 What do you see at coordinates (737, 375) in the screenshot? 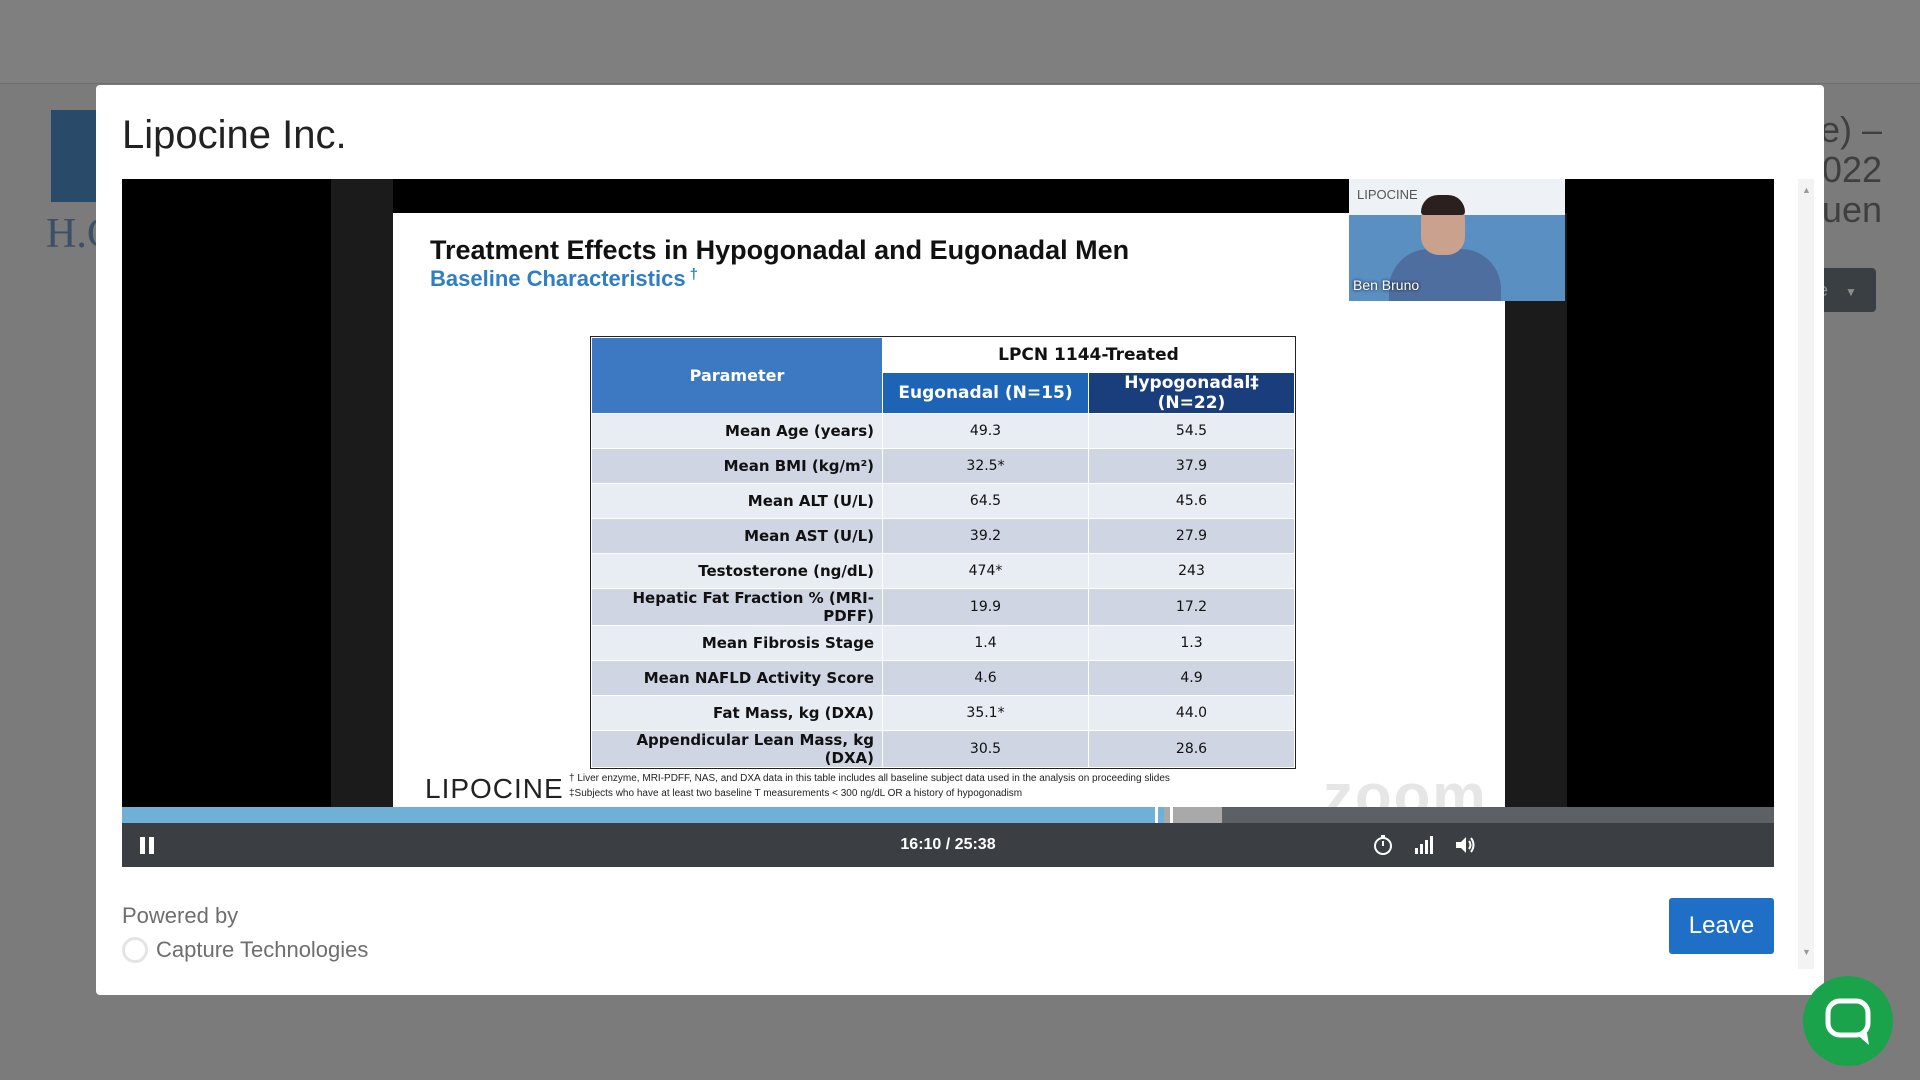
I see `table-header-parameter: Parameter` at bounding box center [737, 375].